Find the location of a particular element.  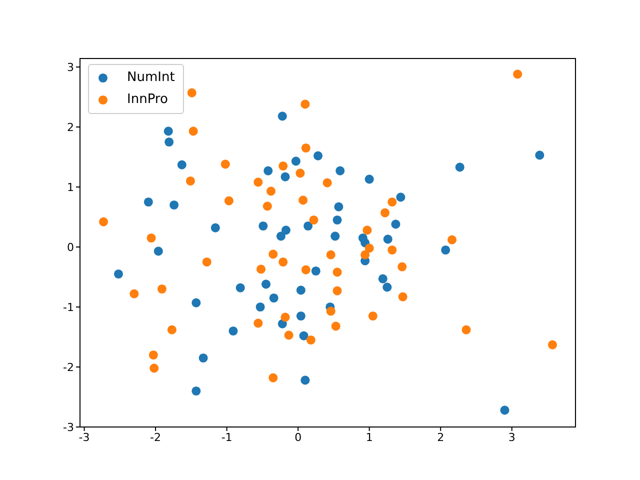

legend-label: NumInt is located at coordinates (151, 78).